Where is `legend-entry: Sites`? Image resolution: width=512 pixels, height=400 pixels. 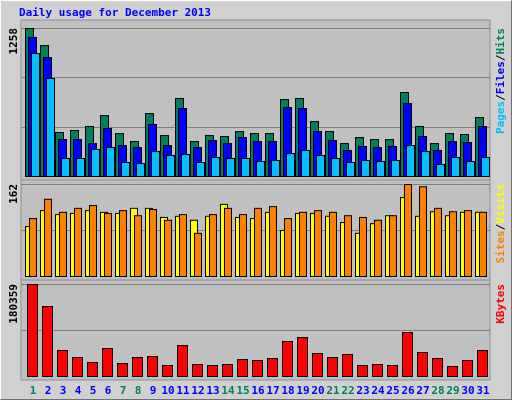
legend-entry: Sites is located at coordinates (500, 246).